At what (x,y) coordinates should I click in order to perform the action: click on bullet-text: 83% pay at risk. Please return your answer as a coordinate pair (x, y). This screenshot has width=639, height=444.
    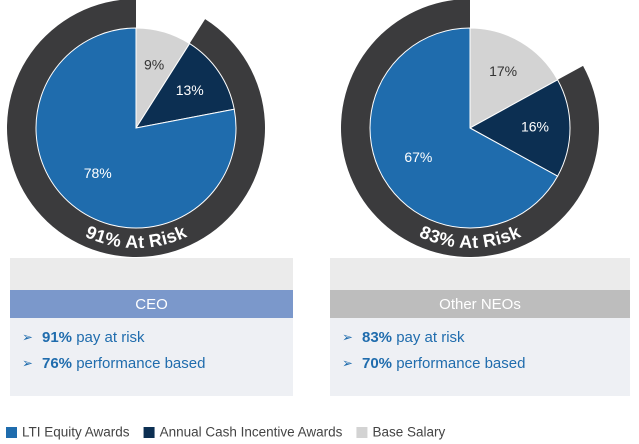
    Looking at the image, I should click on (413, 337).